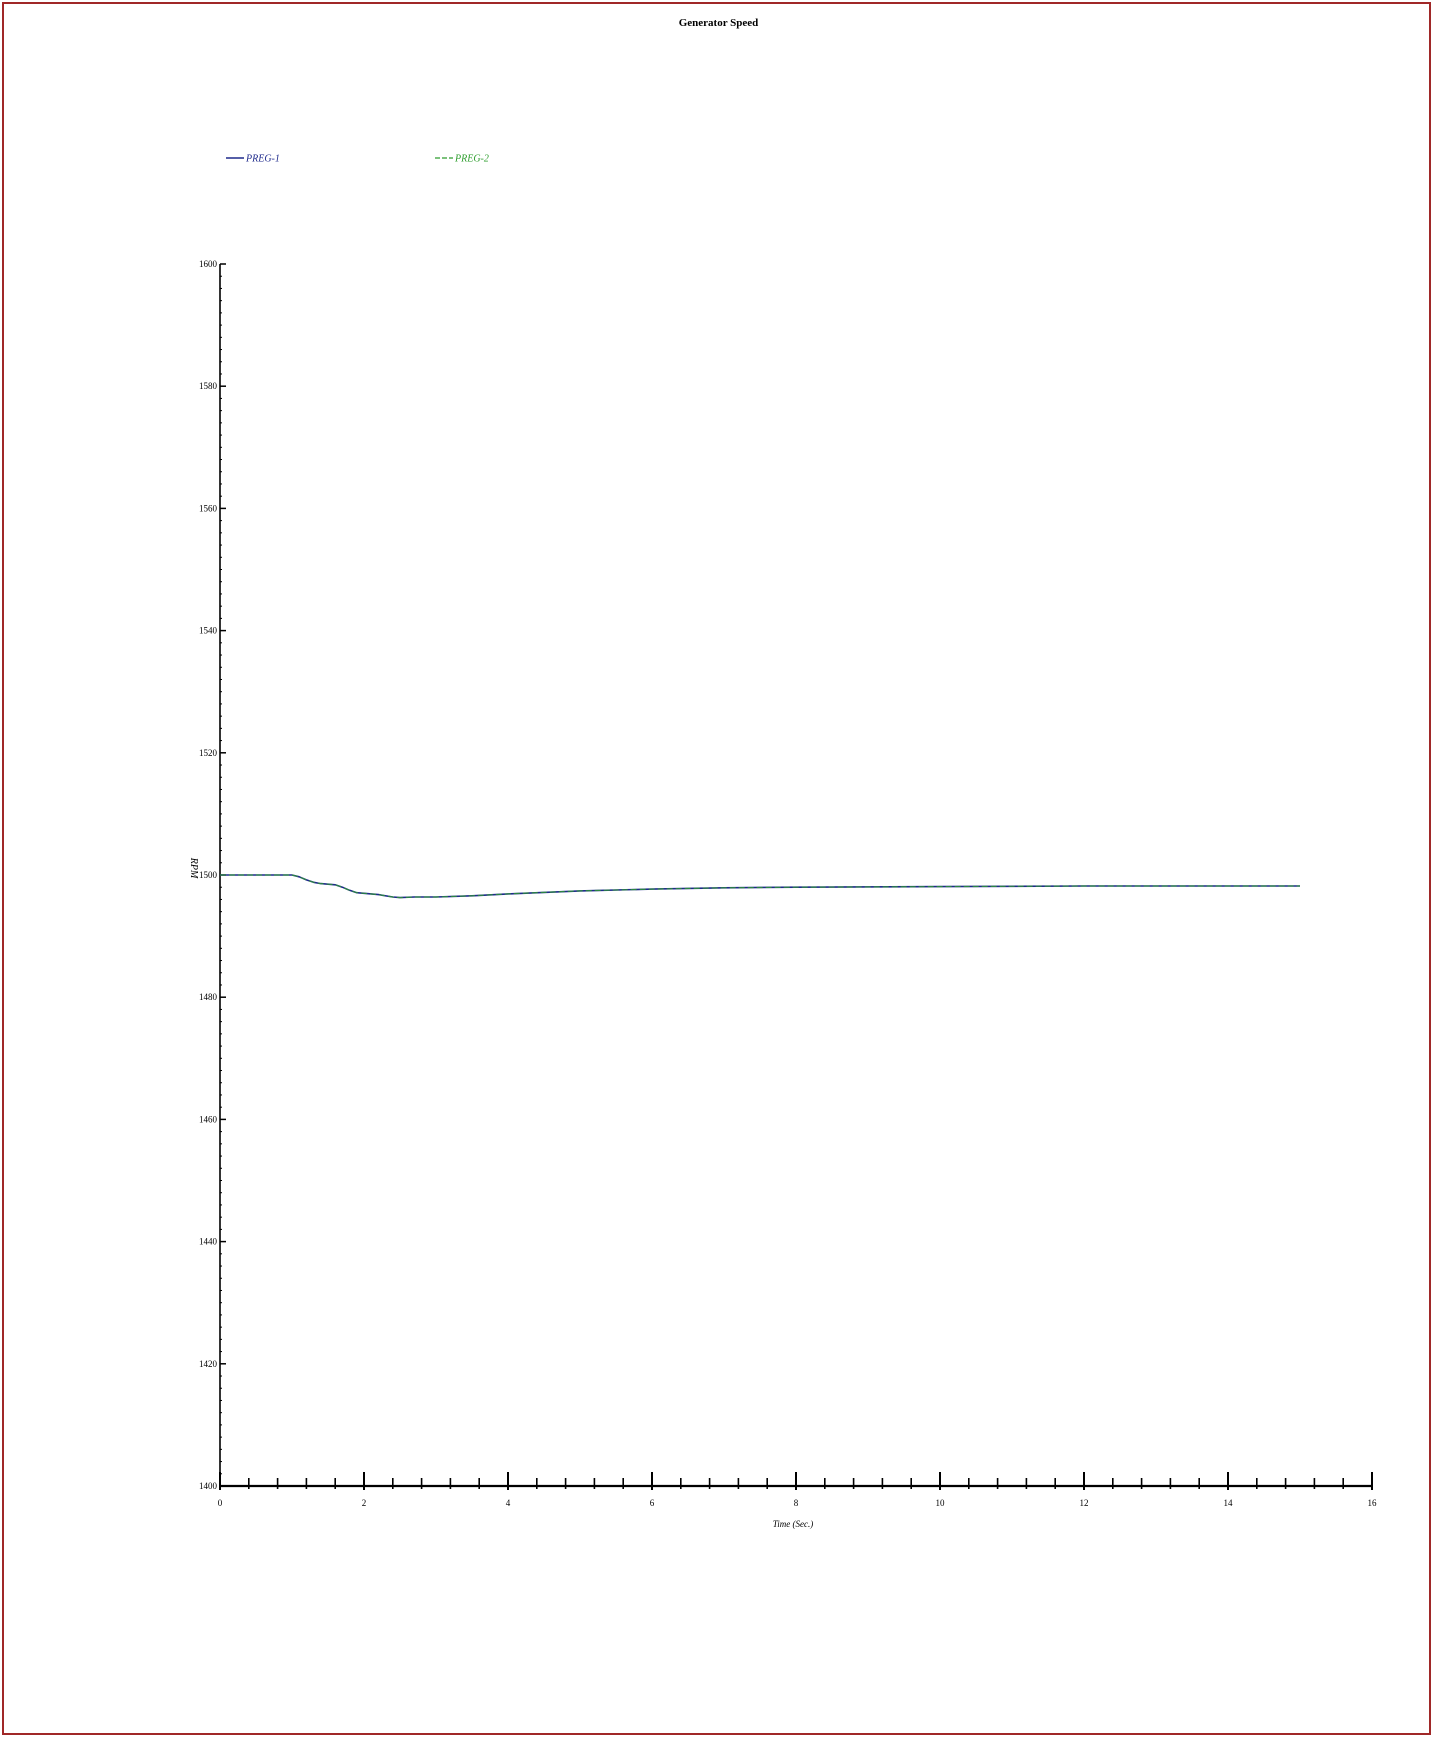  What do you see at coordinates (471, 159) in the screenshot?
I see `legend-label: PREG-2` at bounding box center [471, 159].